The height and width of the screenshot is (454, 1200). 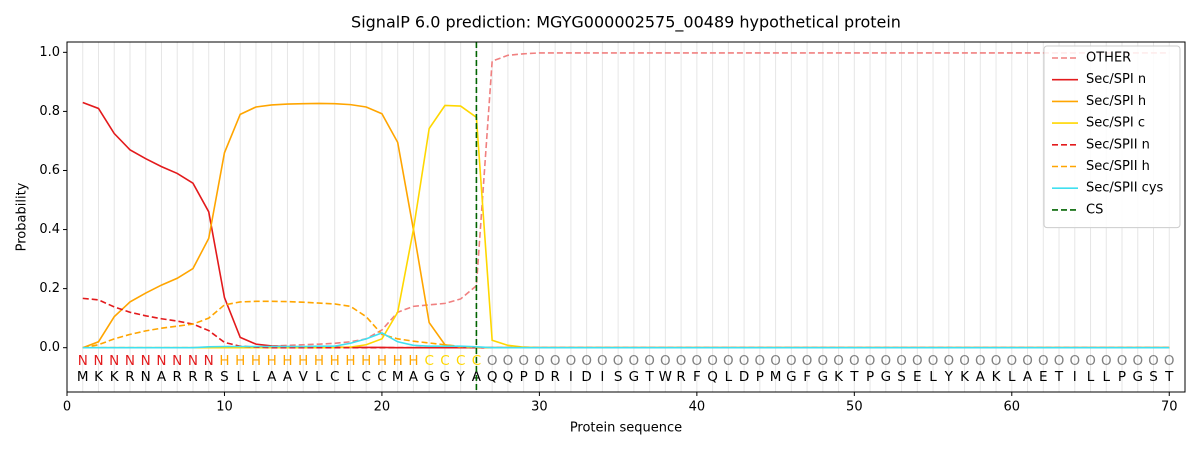 What do you see at coordinates (1012, 407) in the screenshot?
I see `x-tick-label: 60` at bounding box center [1012, 407].